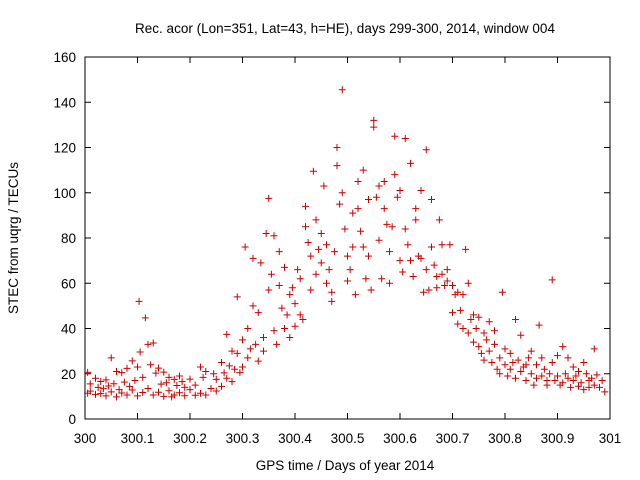 The height and width of the screenshot is (480, 640). I want to click on x-tick-label: 300.3, so click(243, 438).